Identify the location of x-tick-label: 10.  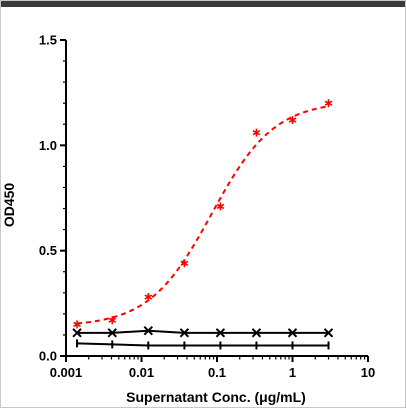
(368, 372).